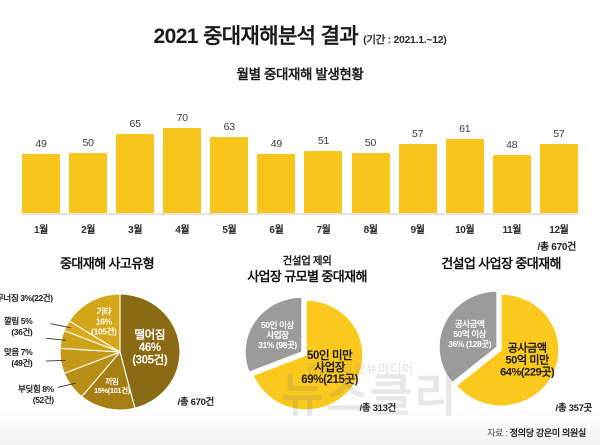 Image resolution: width=600 pixels, height=445 pixels. I want to click on construction-title: 건설업 사업장 중대재해, so click(501, 263).